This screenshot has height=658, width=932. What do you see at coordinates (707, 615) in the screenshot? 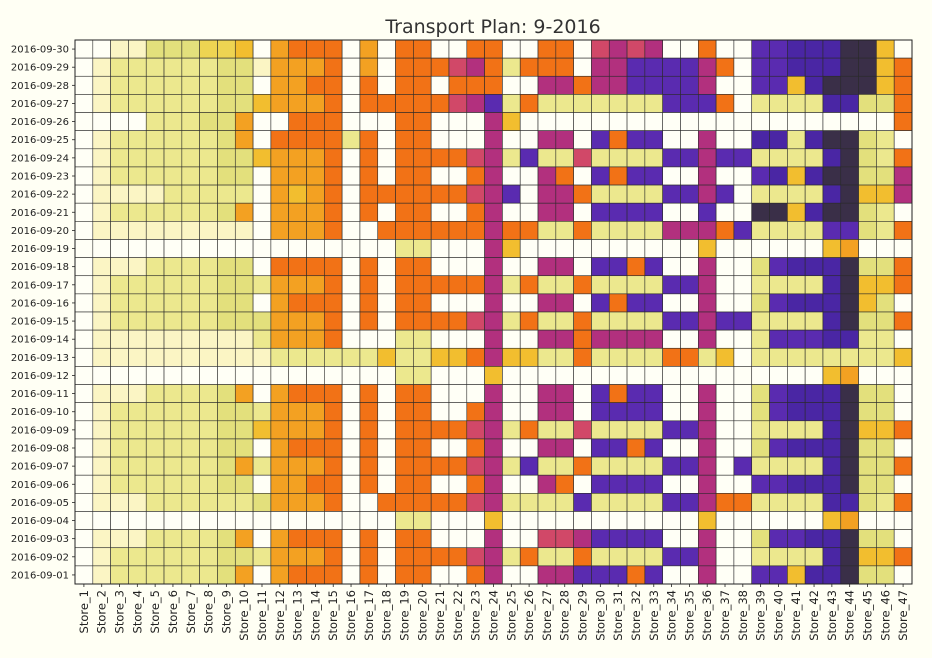
I see `x-tick-label: Store_36` at bounding box center [707, 615].